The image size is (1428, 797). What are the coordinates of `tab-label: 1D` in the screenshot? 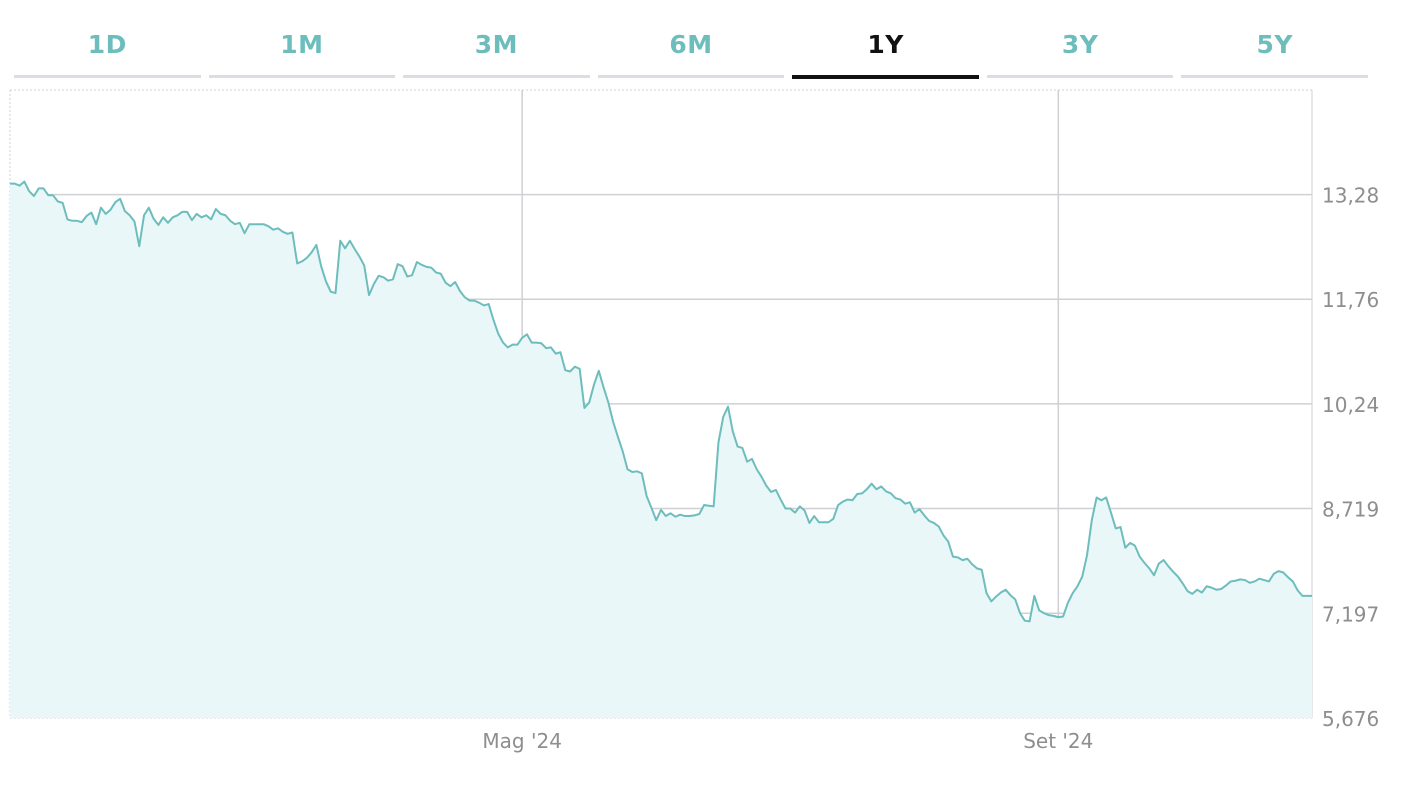 It's located at (107, 44).